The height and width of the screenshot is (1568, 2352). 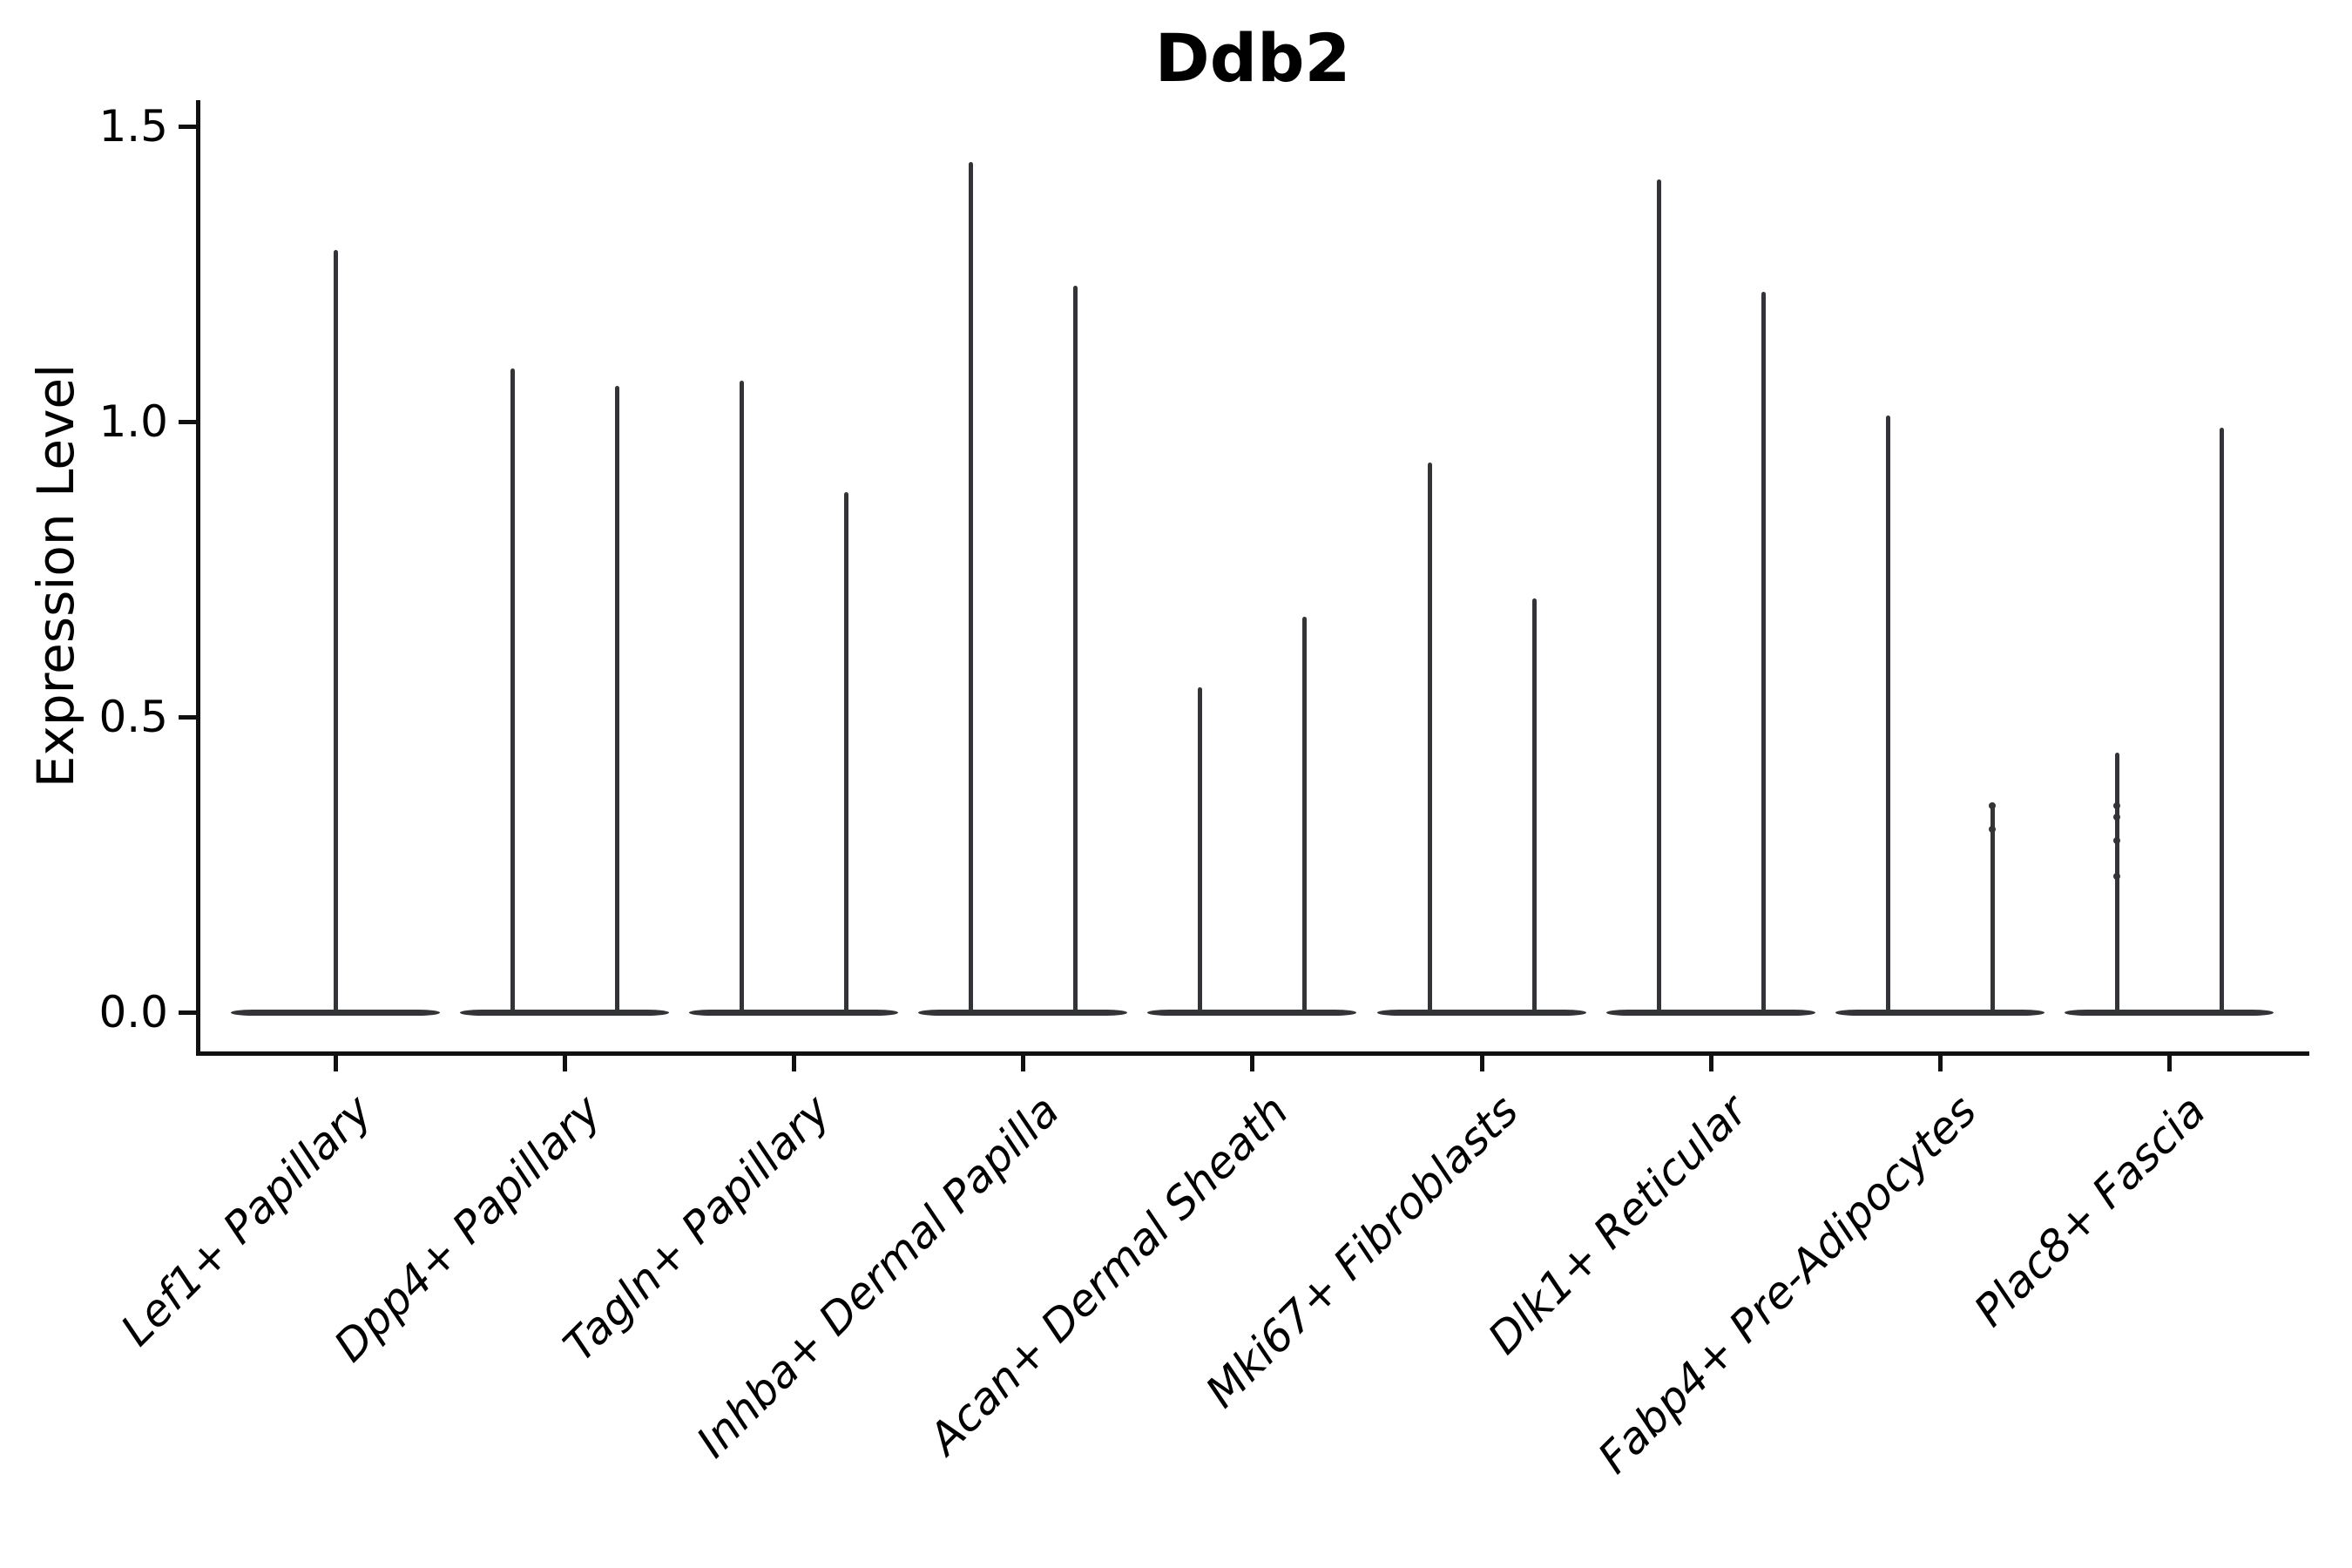 I want to click on y-axis-spine, so click(x=198, y=578).